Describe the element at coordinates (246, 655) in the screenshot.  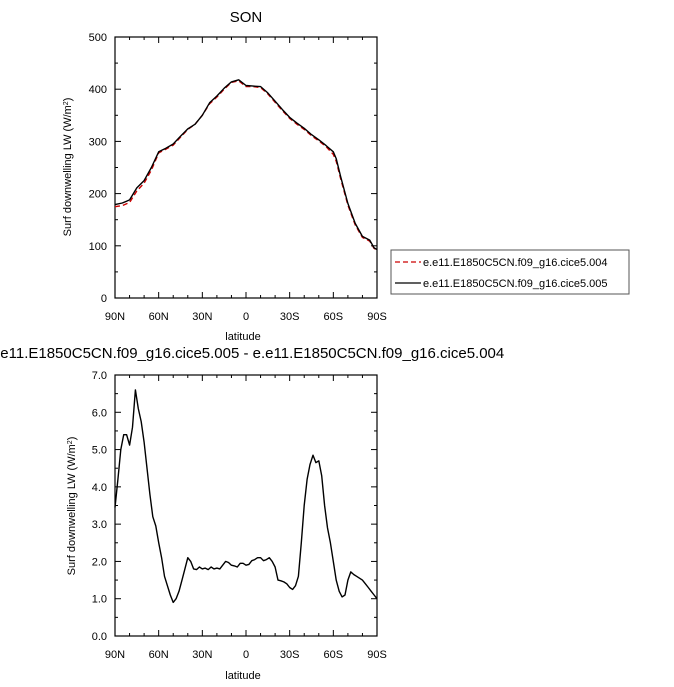
I see `bottom-x-tick-label: 0` at that location.